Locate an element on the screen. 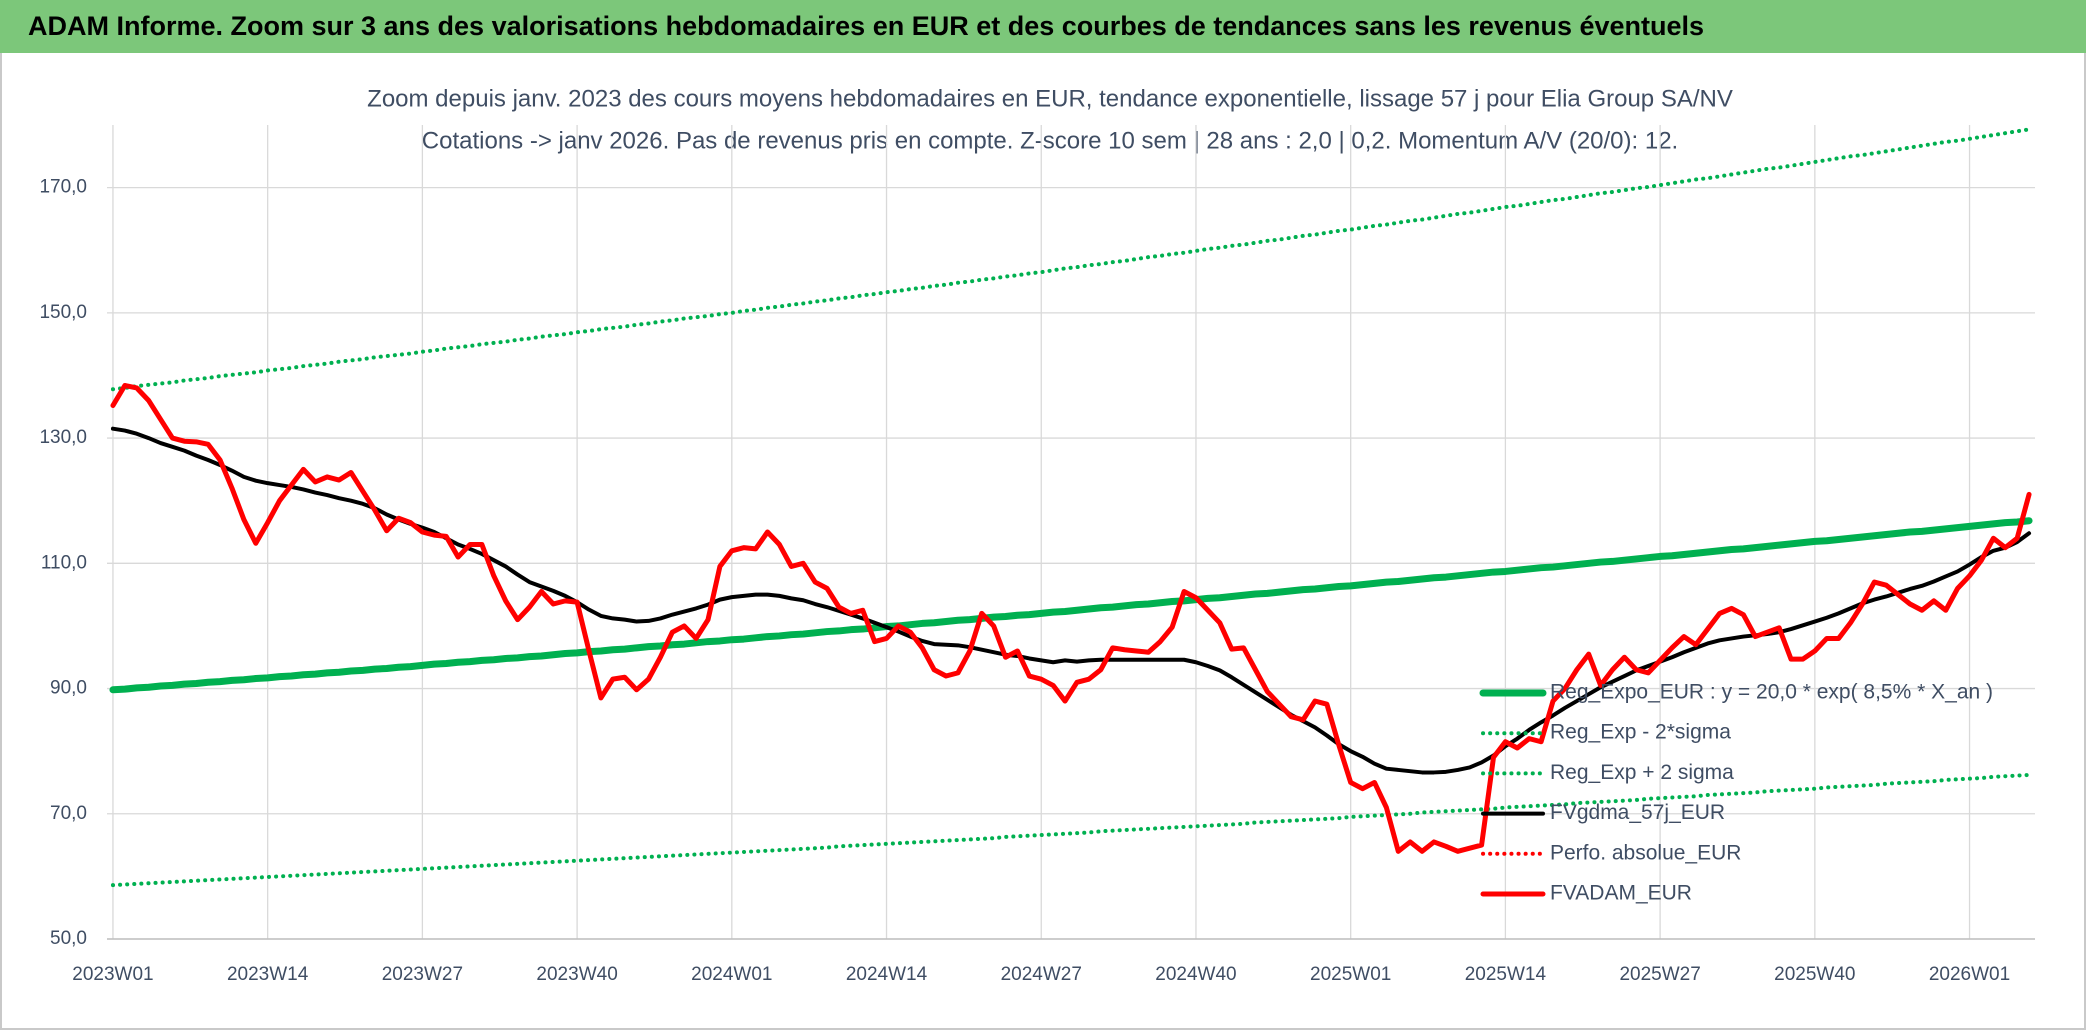 The height and width of the screenshot is (1036, 2086). legend-label: Reg_Exp + 2 sigma is located at coordinates (1642, 772).